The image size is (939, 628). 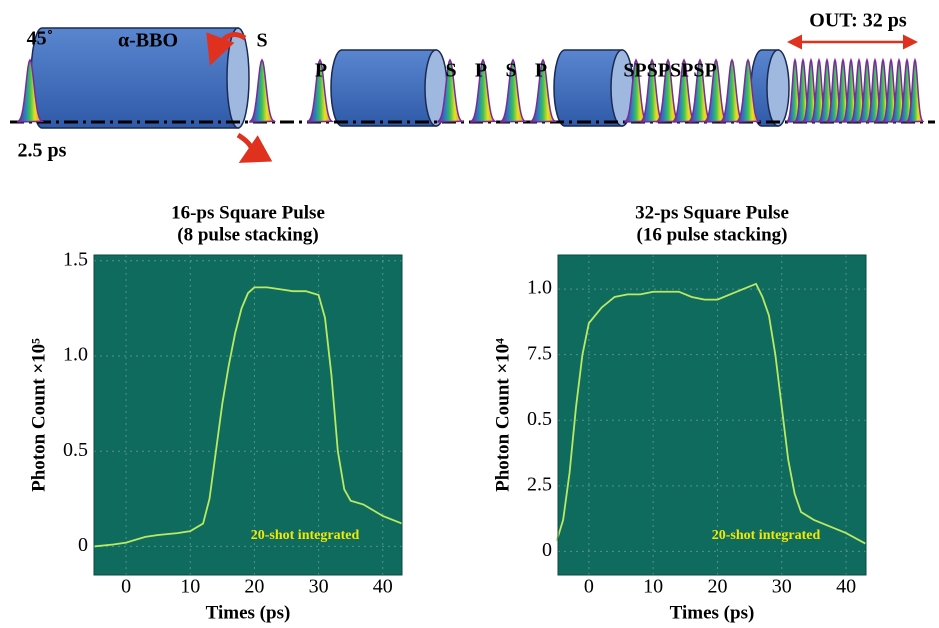 I want to click on y-axis-label: Photon Count ×10⁴, so click(x=502, y=415).